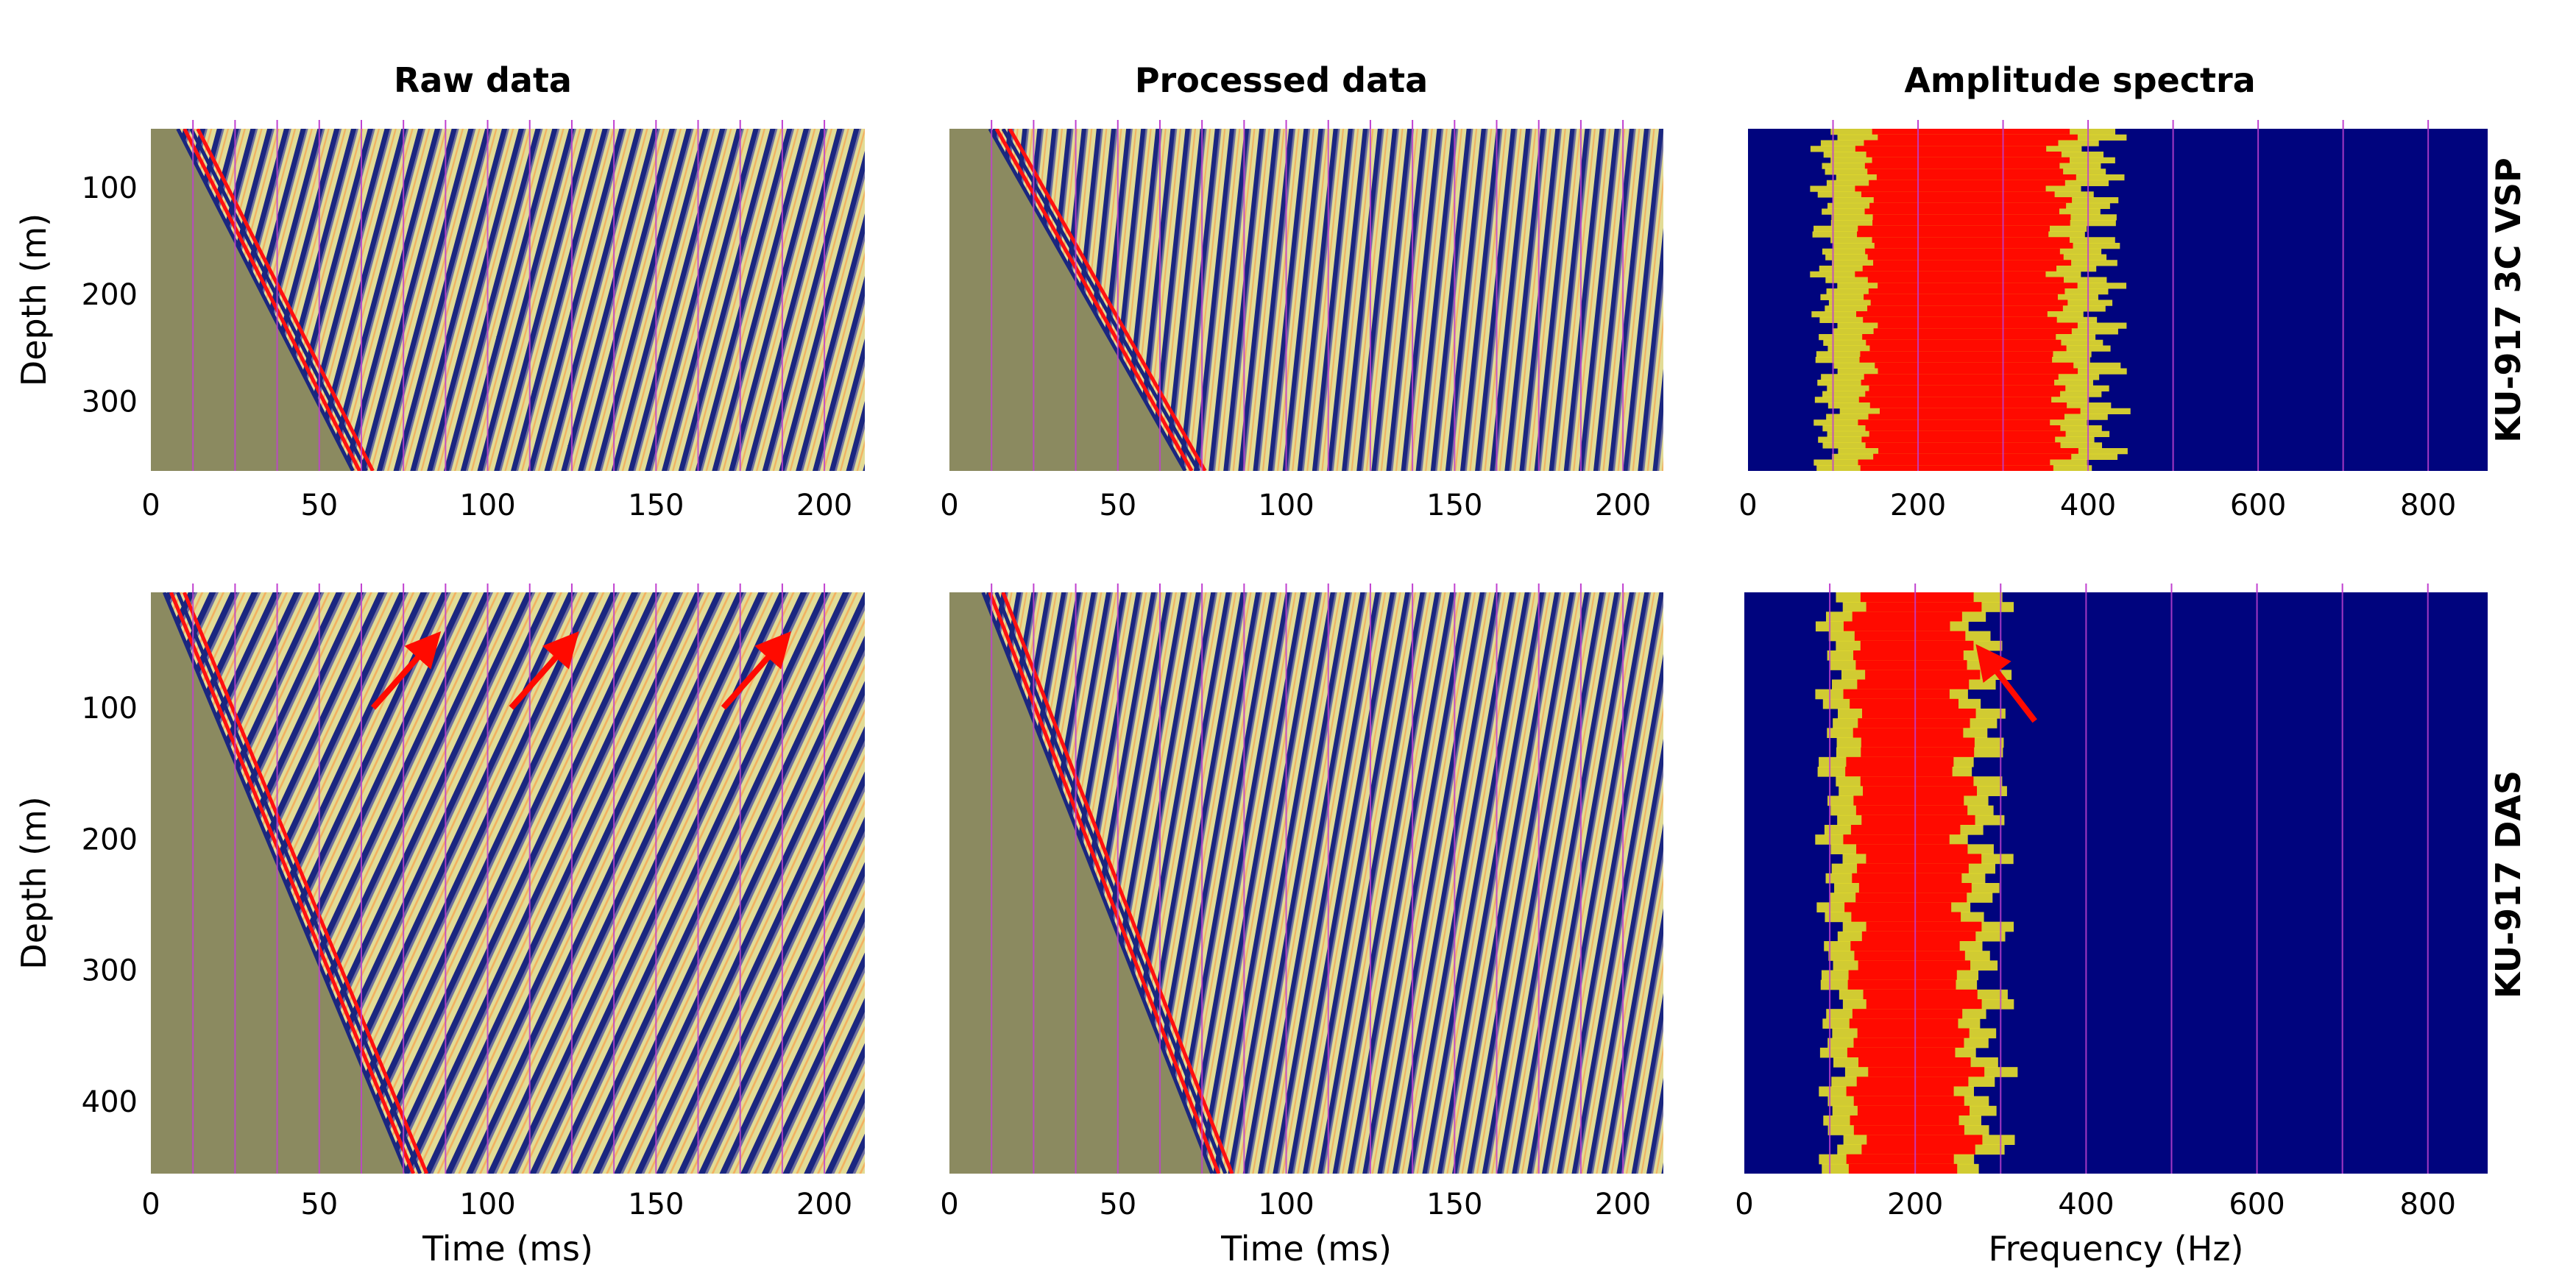 The height and width of the screenshot is (1284, 2576). What do you see at coordinates (1301, 926) in the screenshot?
I see `panel-5: 0 50 100 150 200 Time (ms)` at bounding box center [1301, 926].